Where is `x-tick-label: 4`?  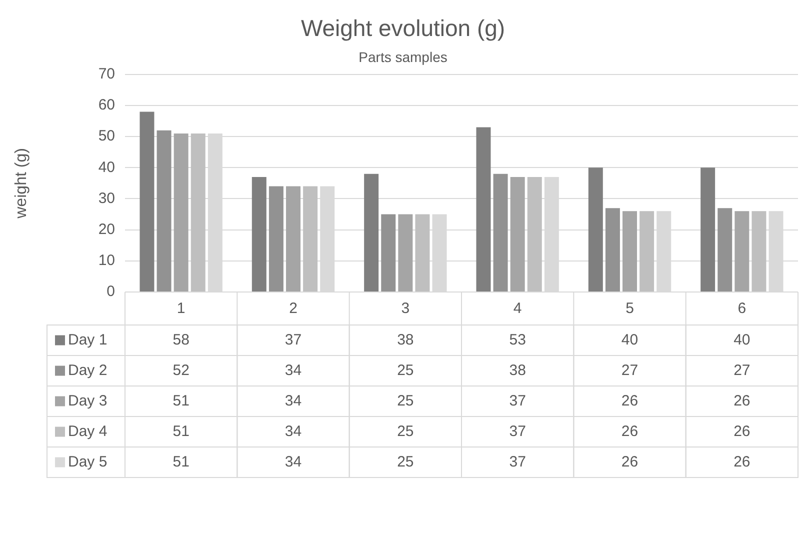 x-tick-label: 4 is located at coordinates (517, 309).